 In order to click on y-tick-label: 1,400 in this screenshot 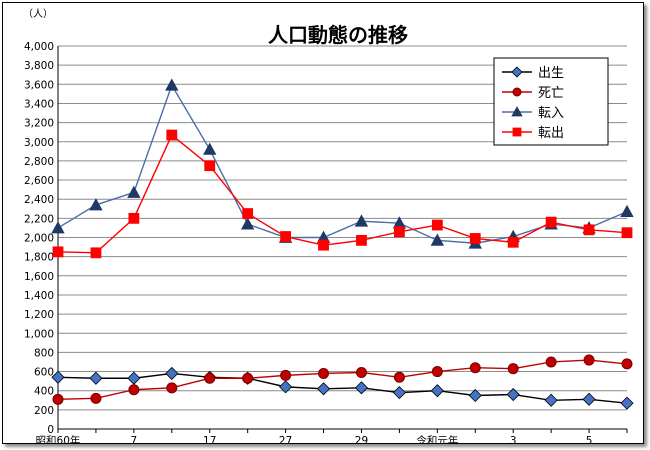, I will do `click(39, 296)`.